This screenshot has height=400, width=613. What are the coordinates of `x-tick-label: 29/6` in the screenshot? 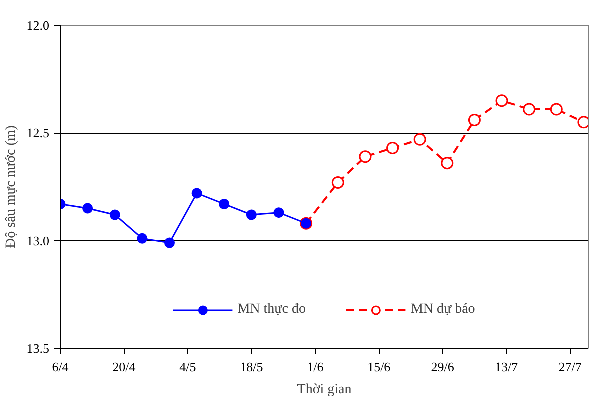 It's located at (443, 367).